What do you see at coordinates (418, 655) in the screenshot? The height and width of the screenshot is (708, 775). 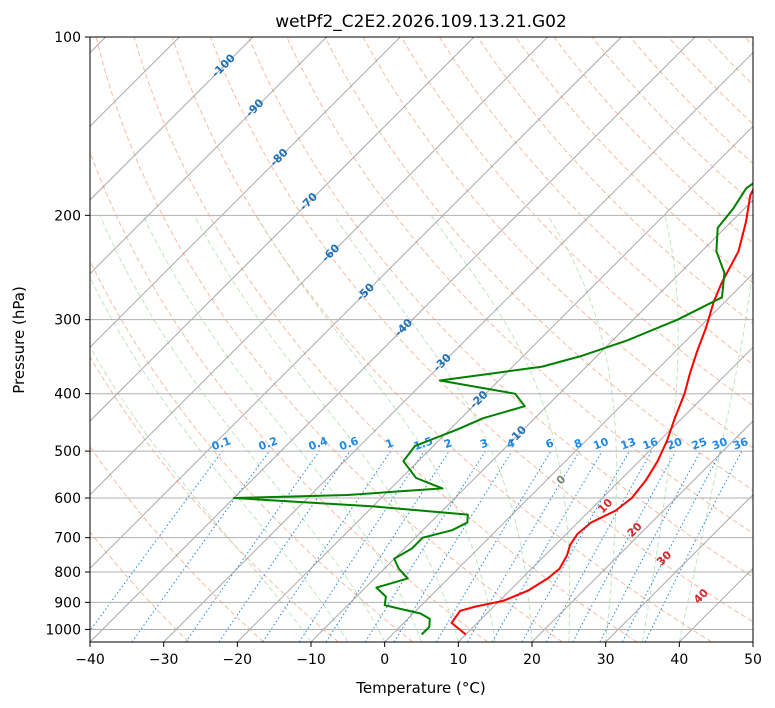 I see `x-axis: −40 −30 −20 −10 0 10 20 30 40 50` at bounding box center [418, 655].